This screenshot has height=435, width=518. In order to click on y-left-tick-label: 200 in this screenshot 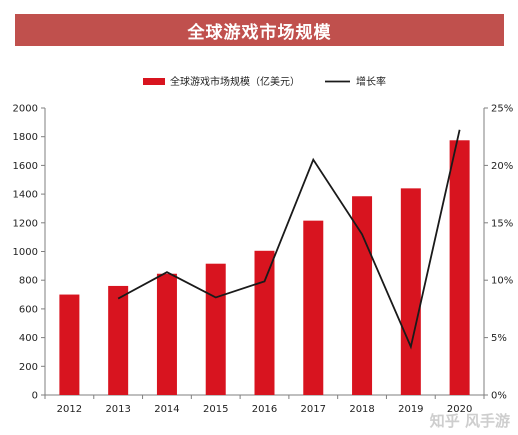, I will do `click(28, 367)`.